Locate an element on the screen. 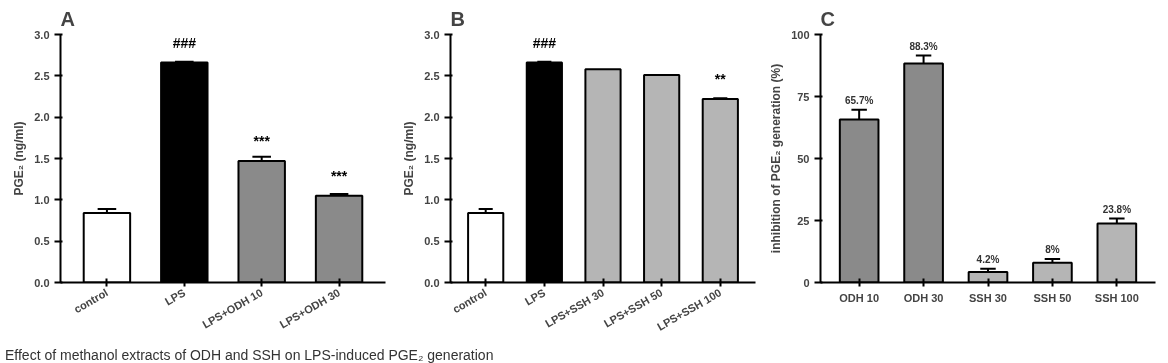 The image size is (1168, 363). x-tick-label: SSH 30 is located at coordinates (988, 297).